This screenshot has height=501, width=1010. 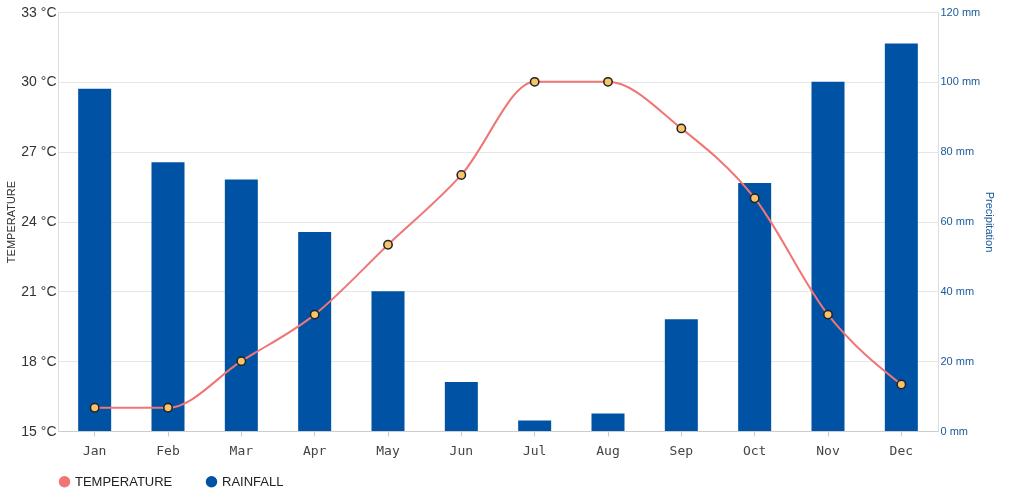 I want to click on x-tick-label: Aug, so click(x=608, y=450).